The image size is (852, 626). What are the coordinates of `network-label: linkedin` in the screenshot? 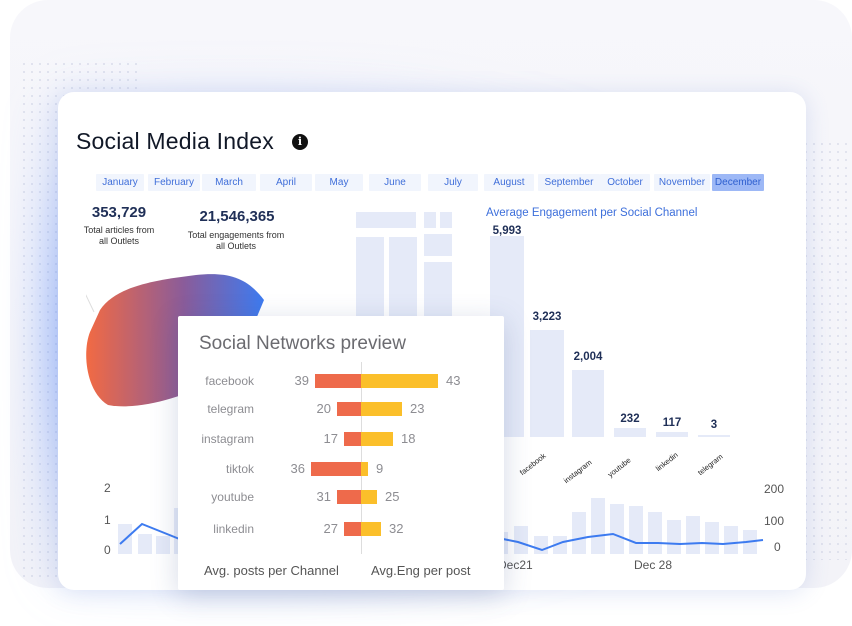 It's located at (233, 529).